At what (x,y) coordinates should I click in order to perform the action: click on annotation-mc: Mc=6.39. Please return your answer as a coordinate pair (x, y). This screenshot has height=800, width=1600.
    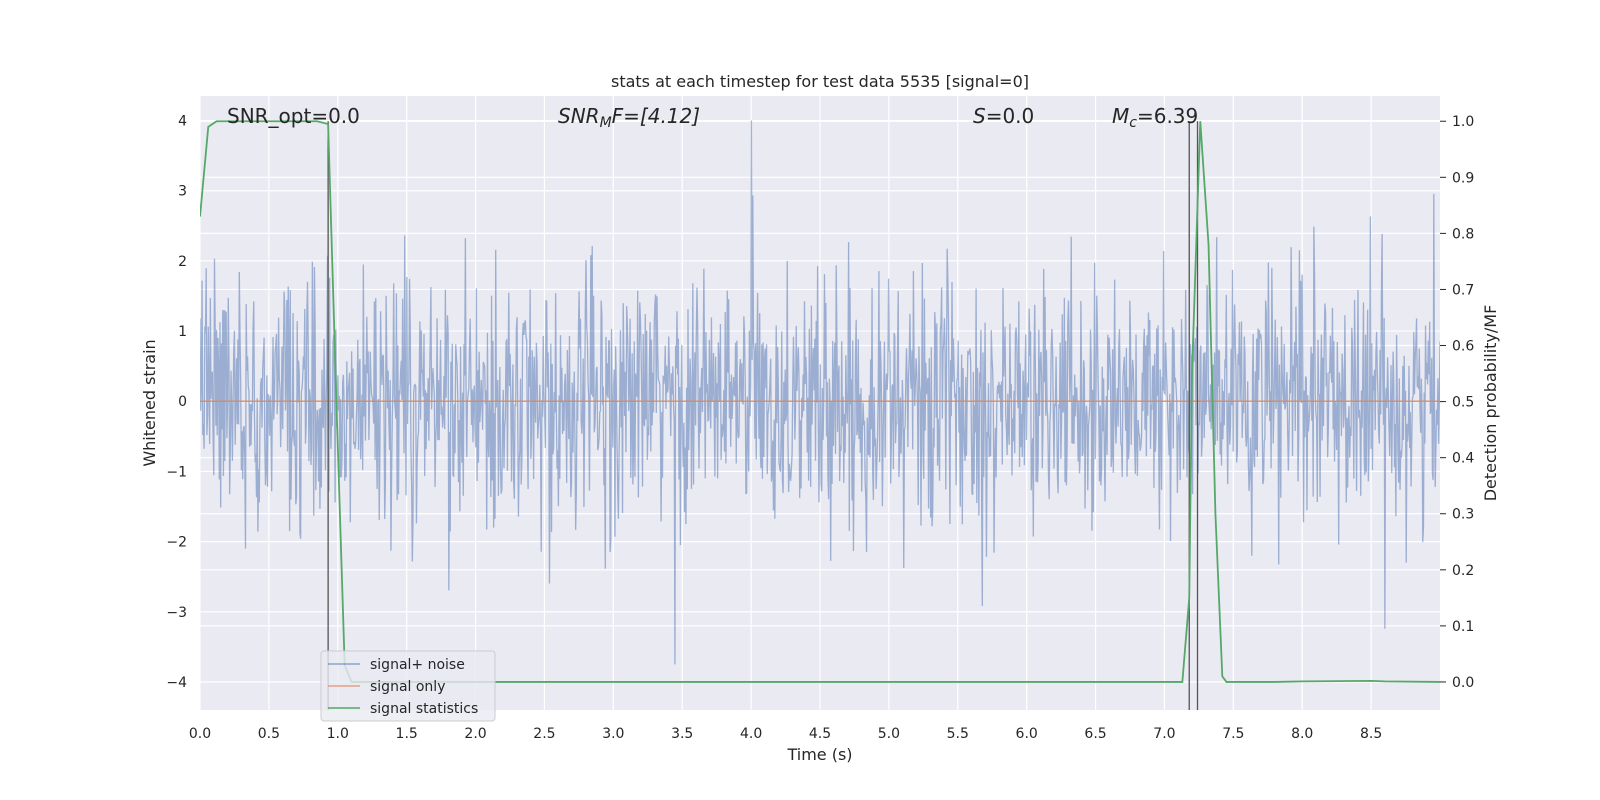
    Looking at the image, I should click on (1155, 117).